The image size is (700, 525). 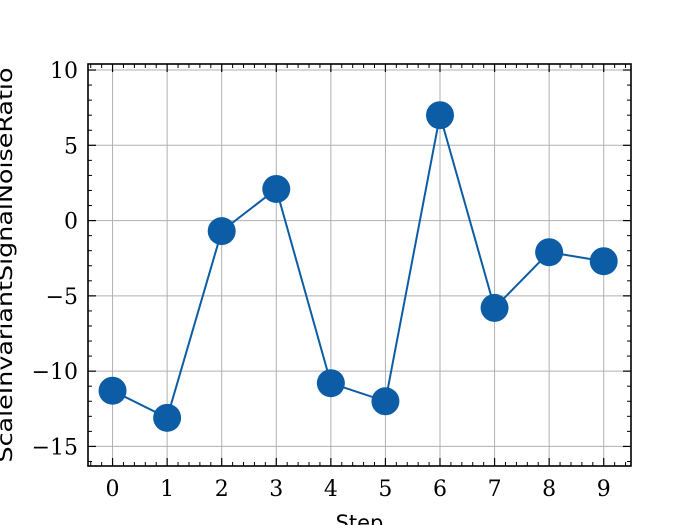 I want to click on x-tick-label: 4, so click(x=331, y=489).